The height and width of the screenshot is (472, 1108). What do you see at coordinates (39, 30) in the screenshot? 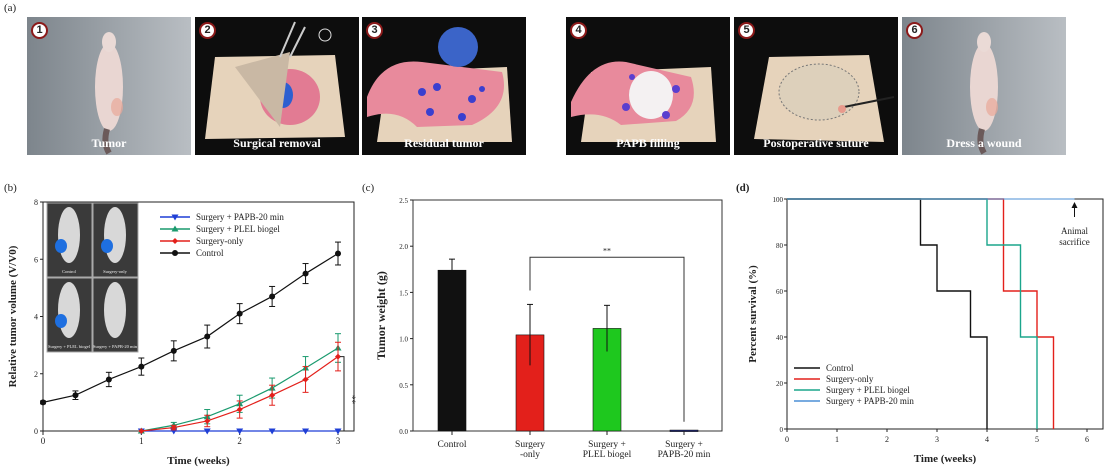
I see `step-number-badge: 1` at bounding box center [39, 30].